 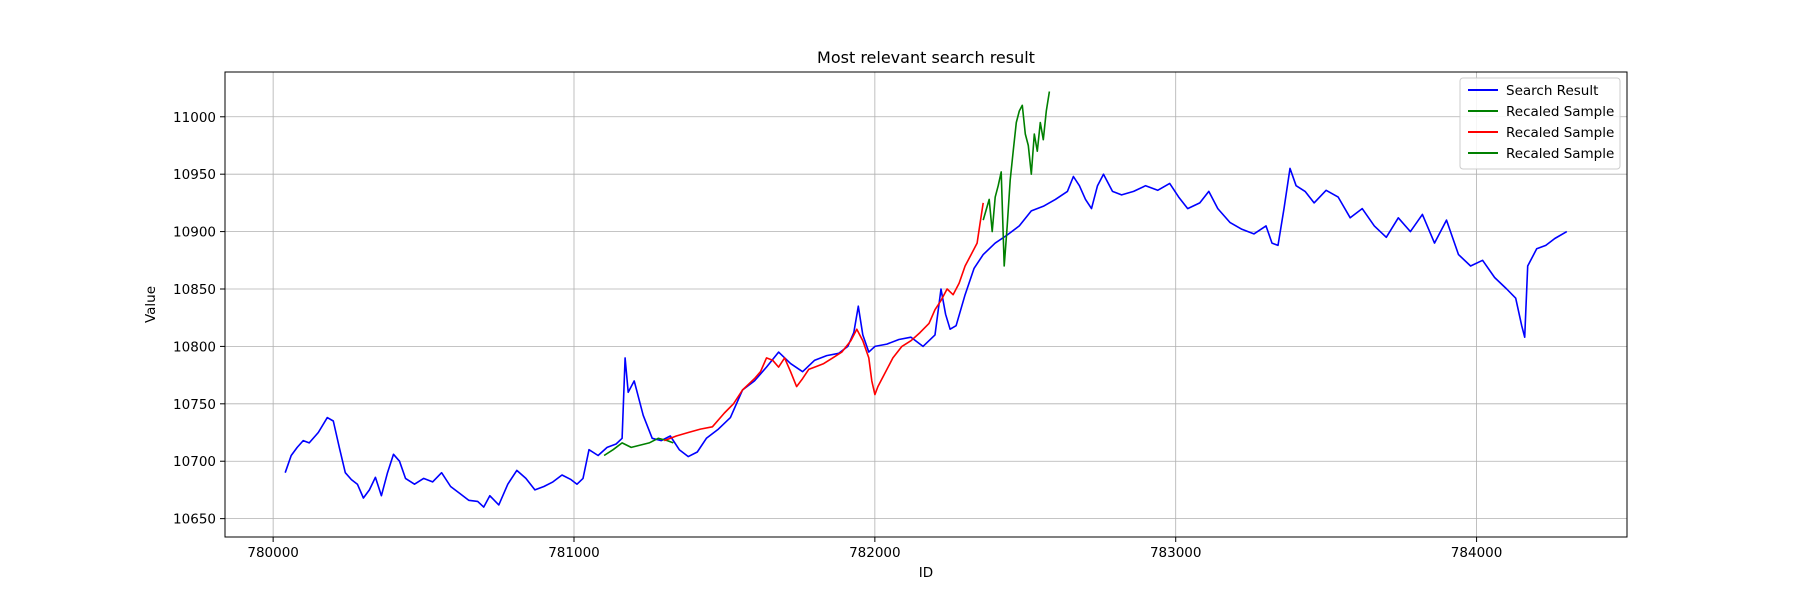 I want to click on legend-label-0: Search Result, so click(x=1552, y=91).